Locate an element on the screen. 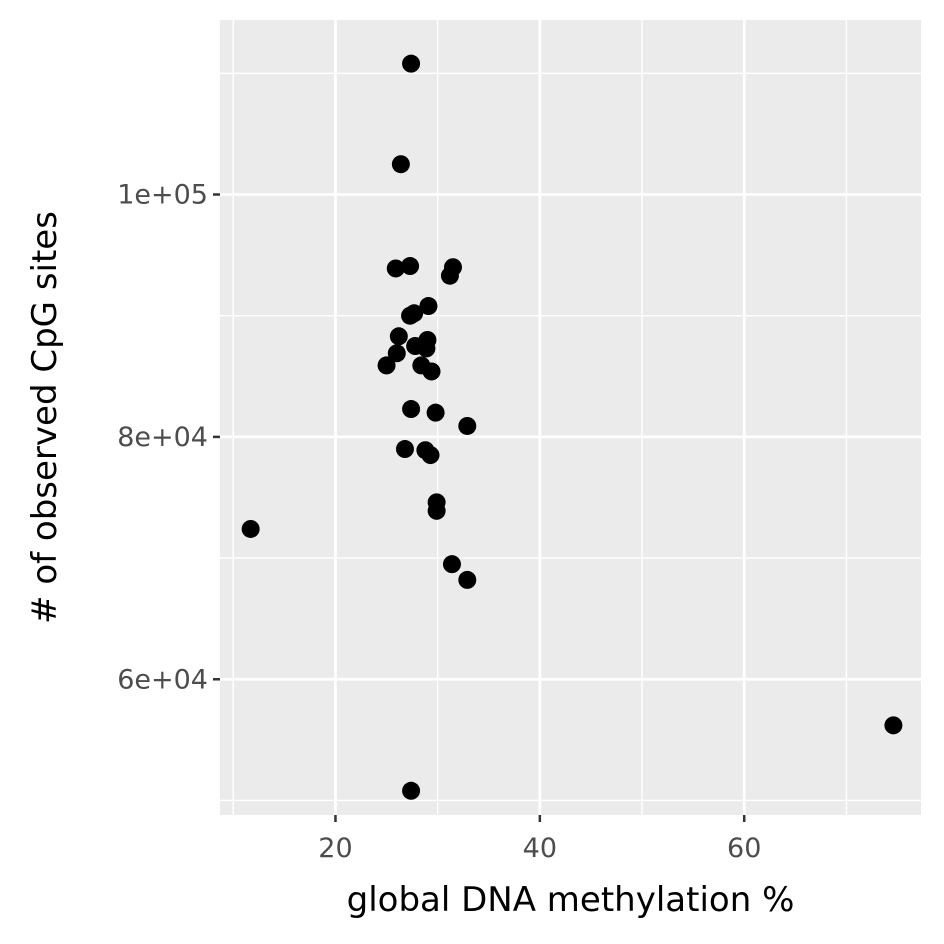  x-tick-label: 20 is located at coordinates (335, 848).